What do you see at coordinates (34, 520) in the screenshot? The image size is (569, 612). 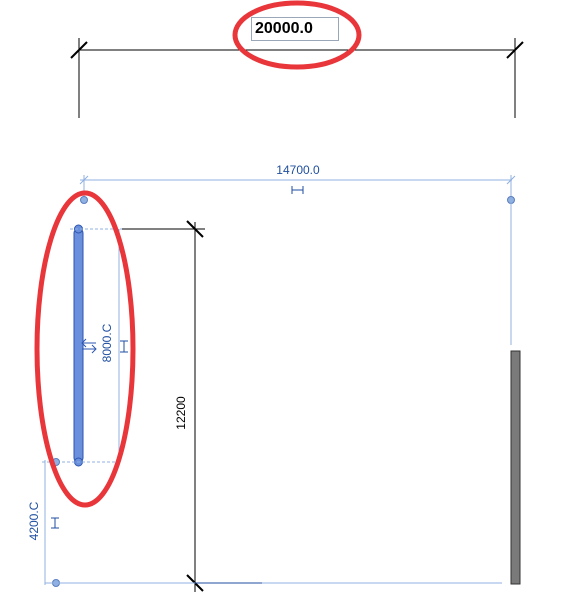 I see `dimension-4200-label: 4200.C` at bounding box center [34, 520].